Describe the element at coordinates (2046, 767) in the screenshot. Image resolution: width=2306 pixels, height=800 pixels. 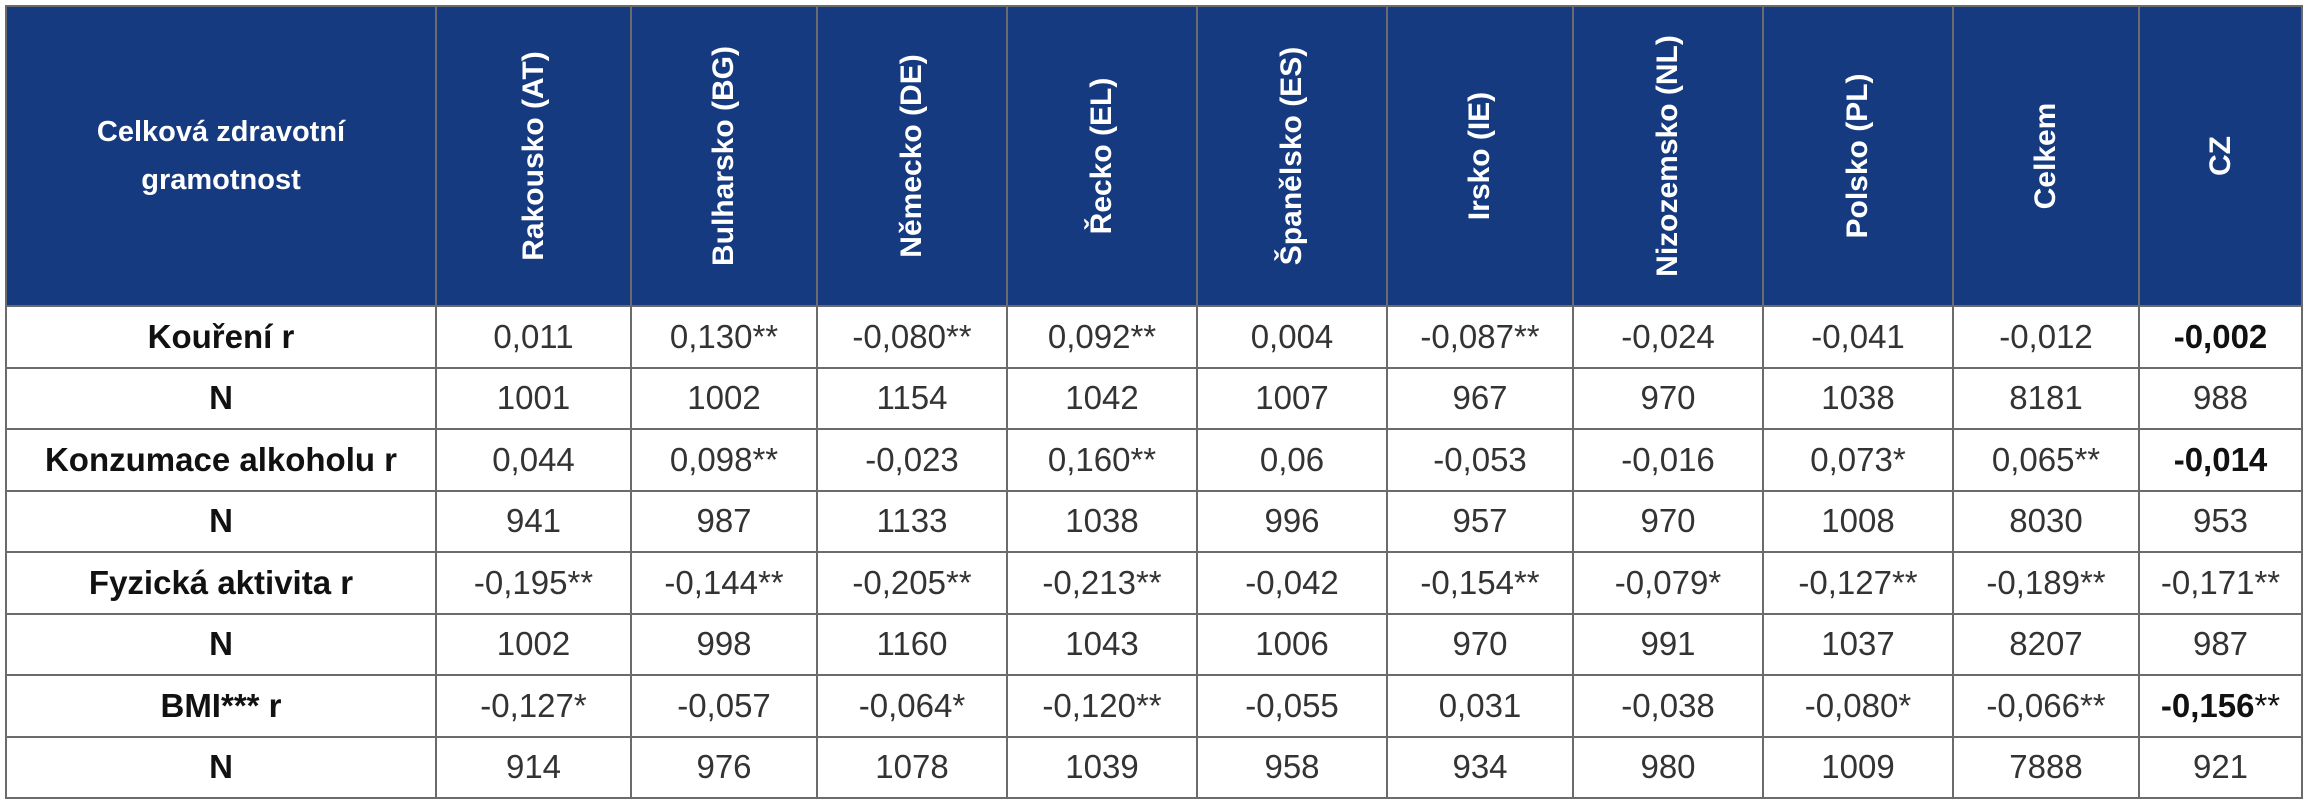
I see `cell-value: 7888` at that location.